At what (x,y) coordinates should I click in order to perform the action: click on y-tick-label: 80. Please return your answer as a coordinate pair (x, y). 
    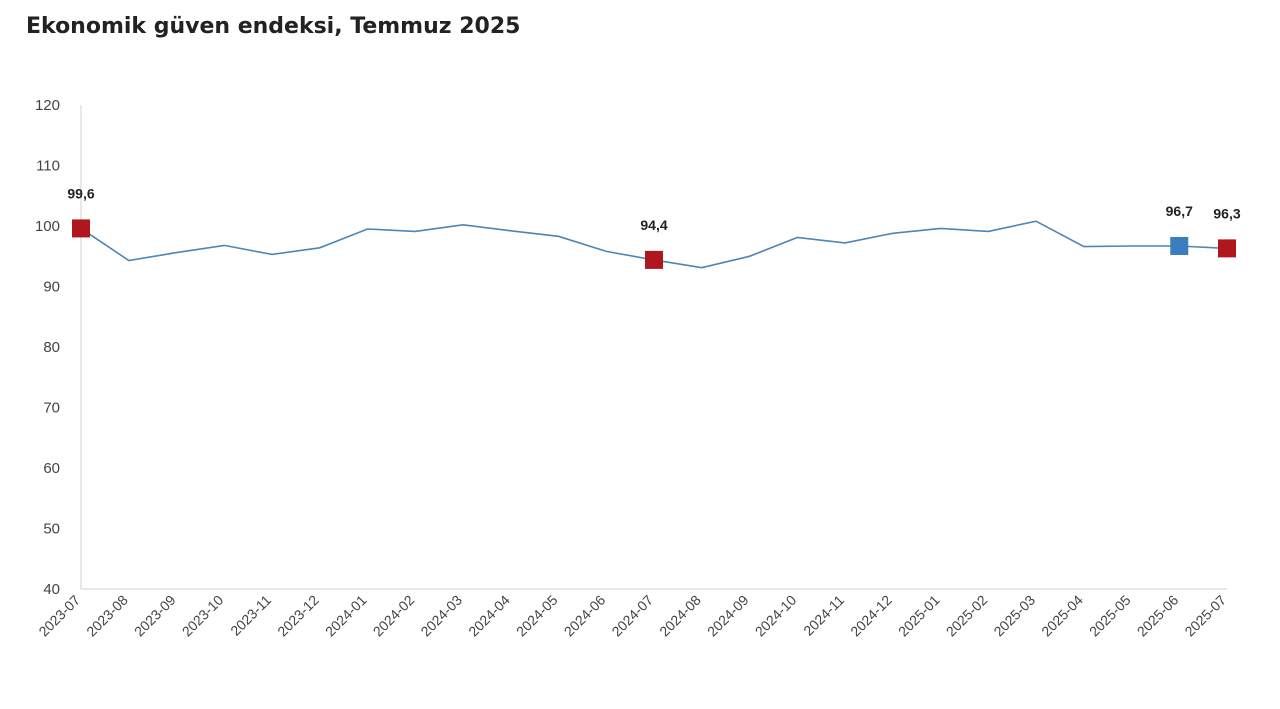
    Looking at the image, I should click on (51, 347).